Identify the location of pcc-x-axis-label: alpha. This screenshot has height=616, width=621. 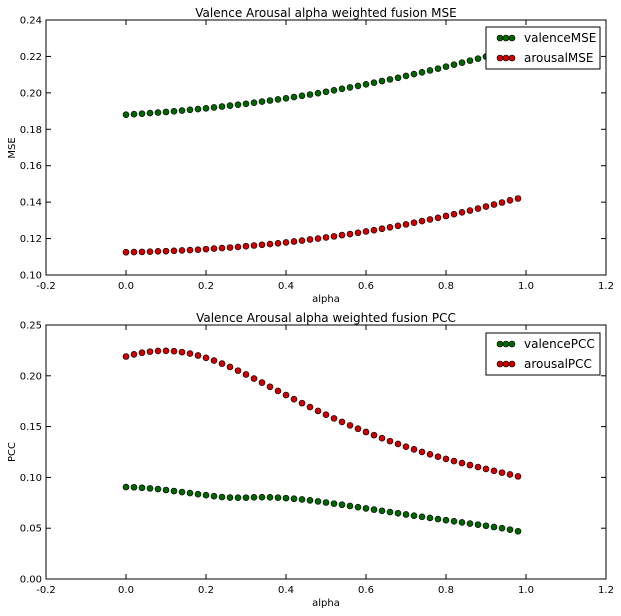
(326, 603).